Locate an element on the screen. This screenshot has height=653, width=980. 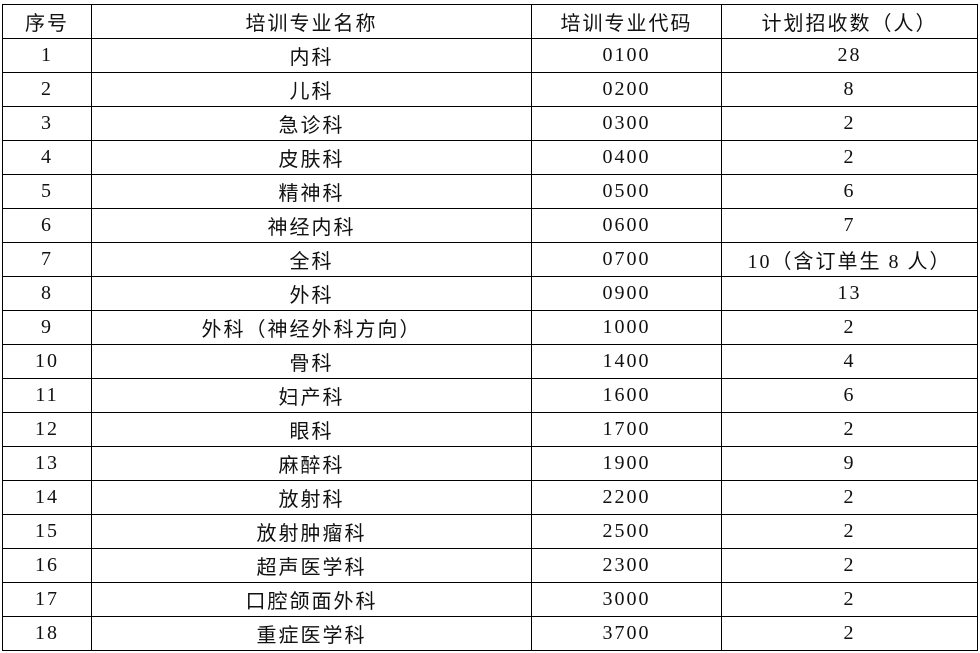
header-cell: 培训专业名称 is located at coordinates (311, 21).